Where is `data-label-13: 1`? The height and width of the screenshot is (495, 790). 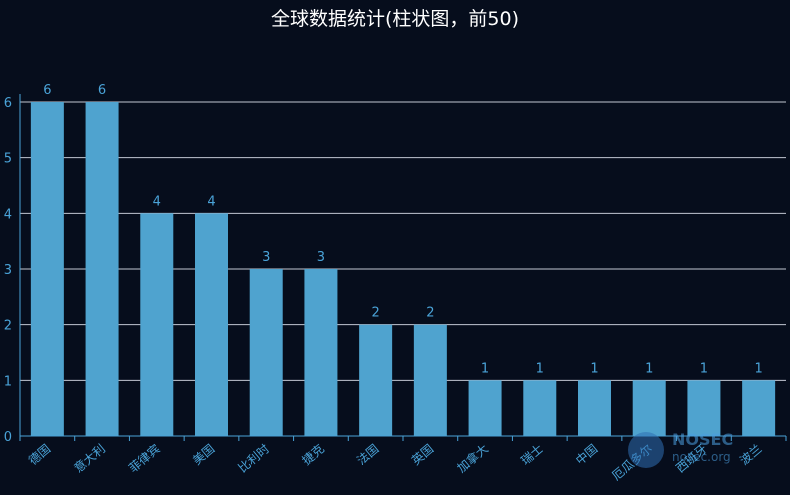
data-label-13: 1 is located at coordinates (759, 368).